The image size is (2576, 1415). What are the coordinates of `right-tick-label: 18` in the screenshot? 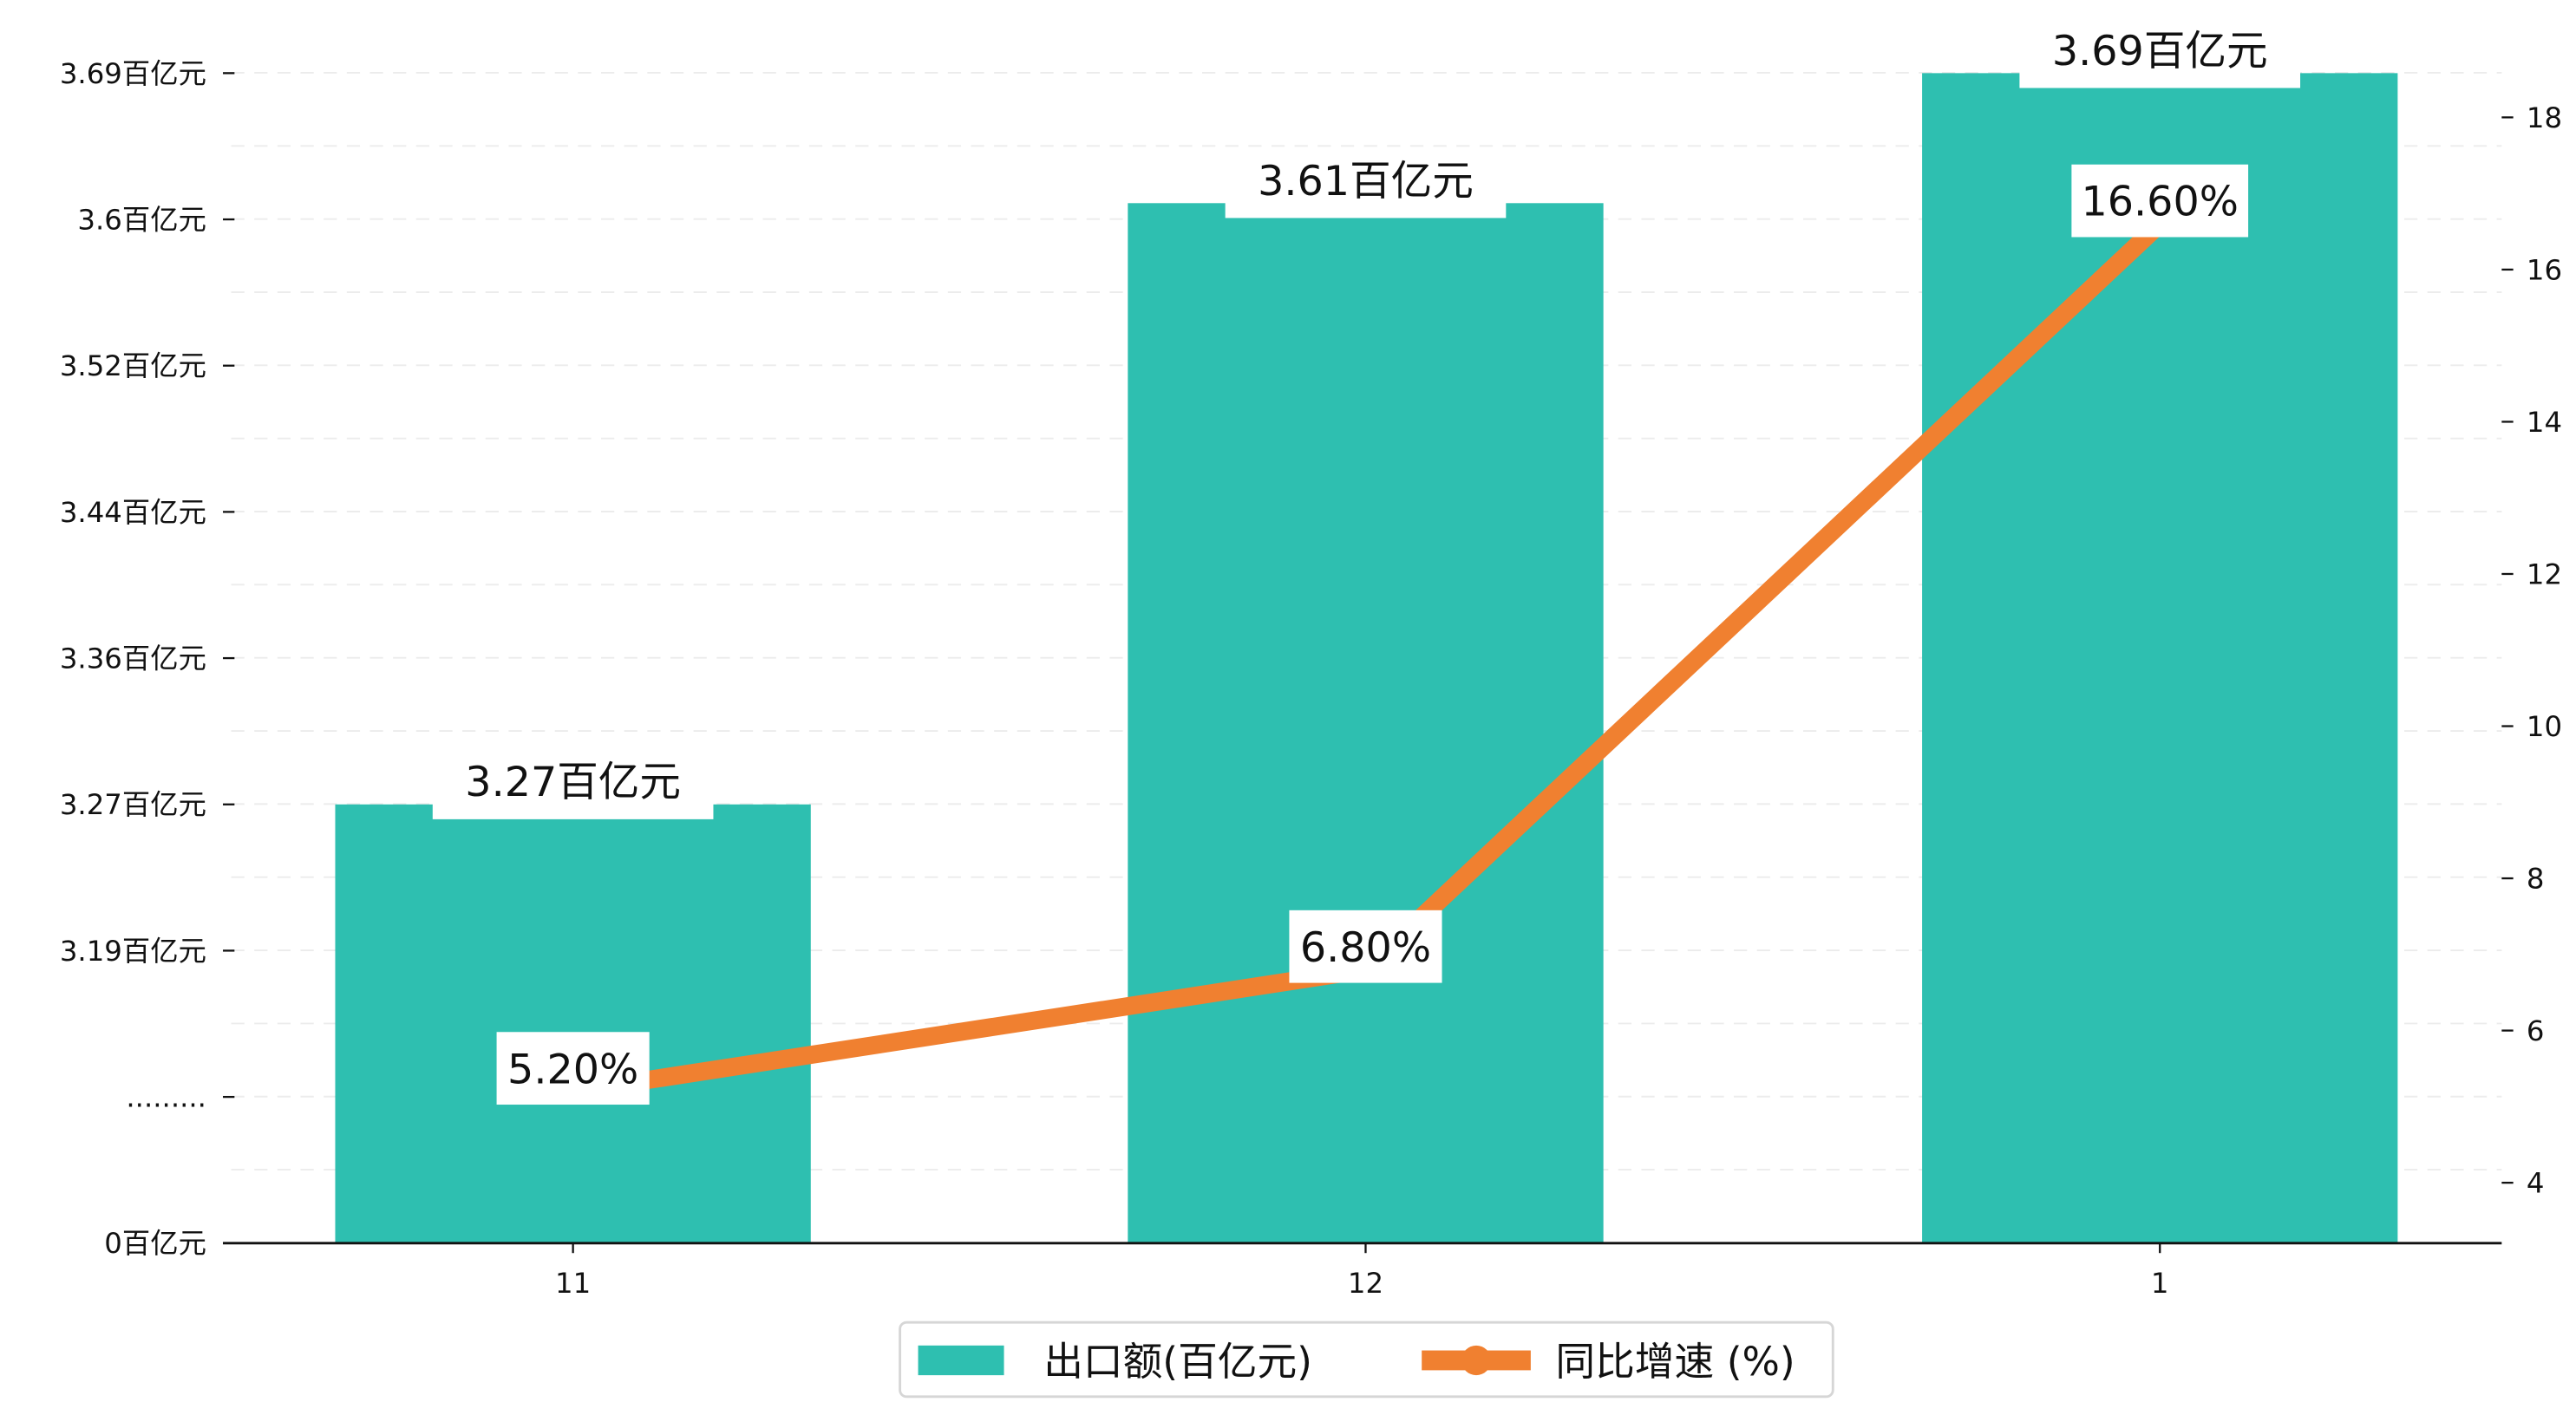 It's located at (2544, 117).